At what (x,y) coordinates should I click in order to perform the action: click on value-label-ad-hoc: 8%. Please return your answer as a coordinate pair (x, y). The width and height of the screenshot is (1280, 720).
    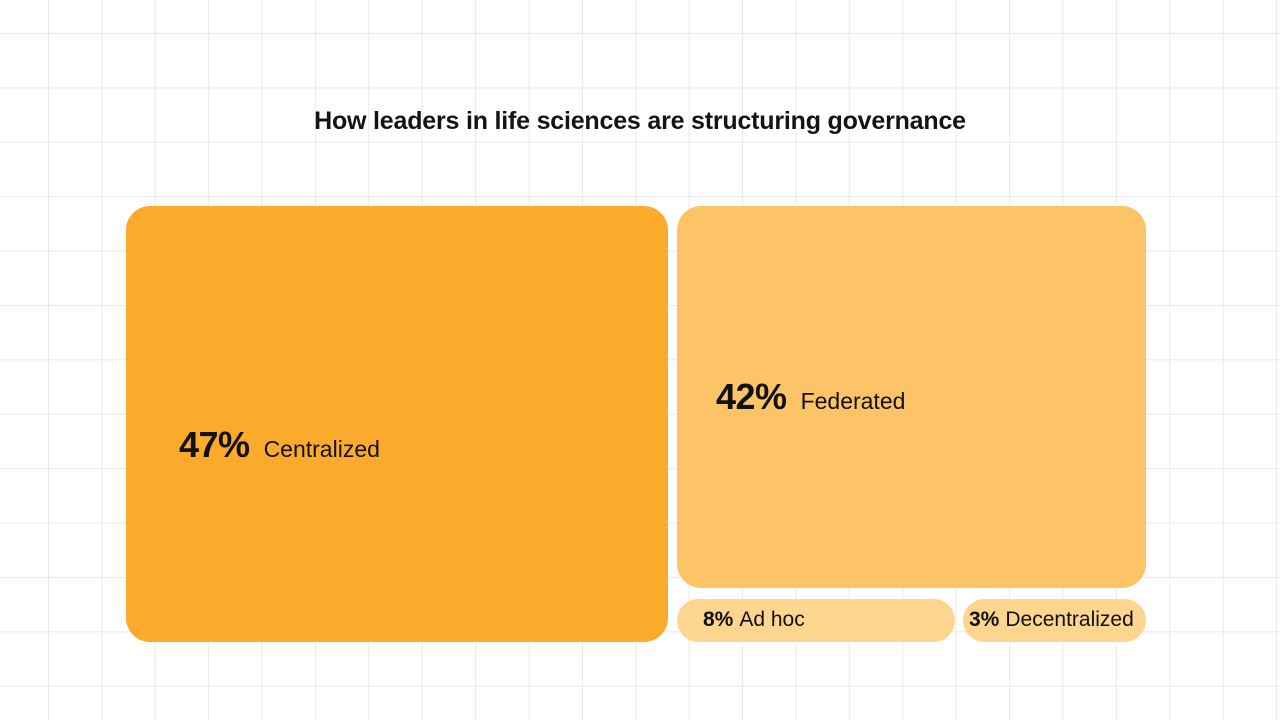
    Looking at the image, I should click on (718, 619).